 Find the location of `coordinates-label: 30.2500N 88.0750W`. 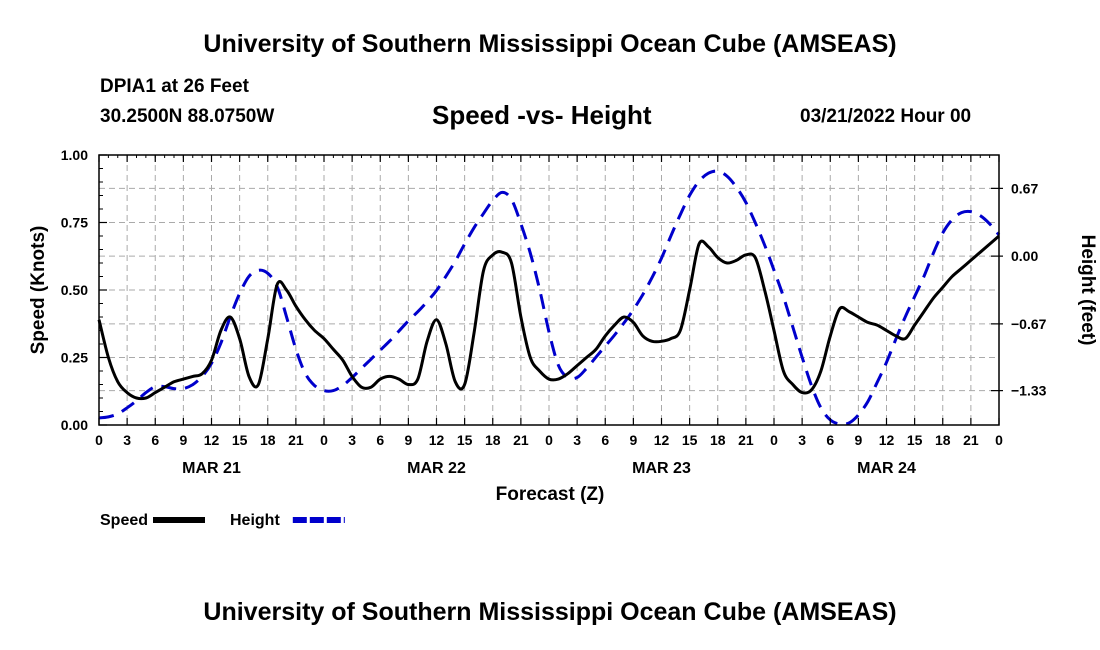

coordinates-label: 30.2500N 88.0750W is located at coordinates (187, 116).